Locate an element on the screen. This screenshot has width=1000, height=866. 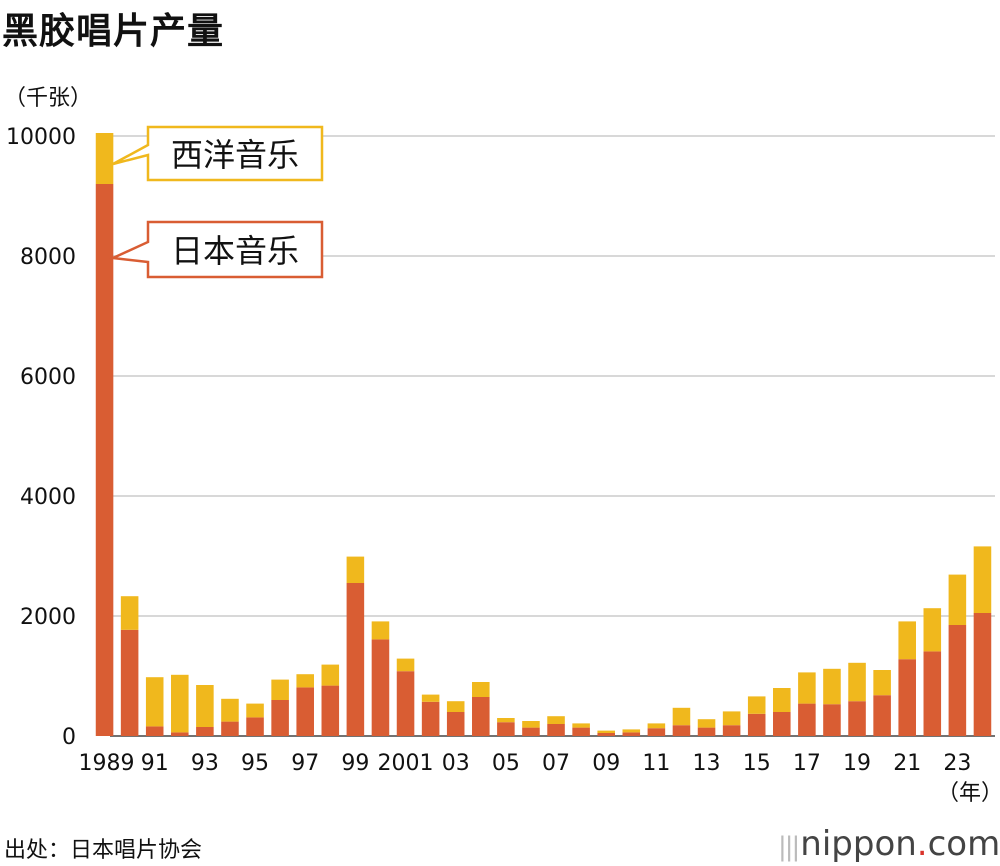
bar-western-2017 is located at coordinates (807, 688).